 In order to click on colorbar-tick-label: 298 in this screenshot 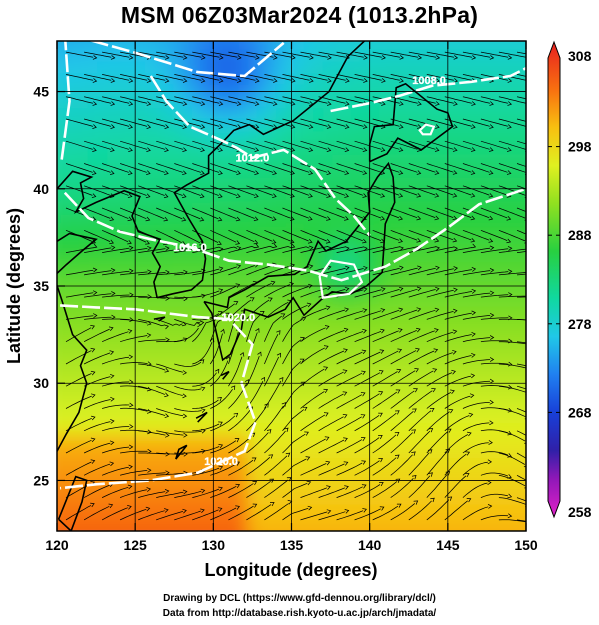, I will do `click(580, 147)`.